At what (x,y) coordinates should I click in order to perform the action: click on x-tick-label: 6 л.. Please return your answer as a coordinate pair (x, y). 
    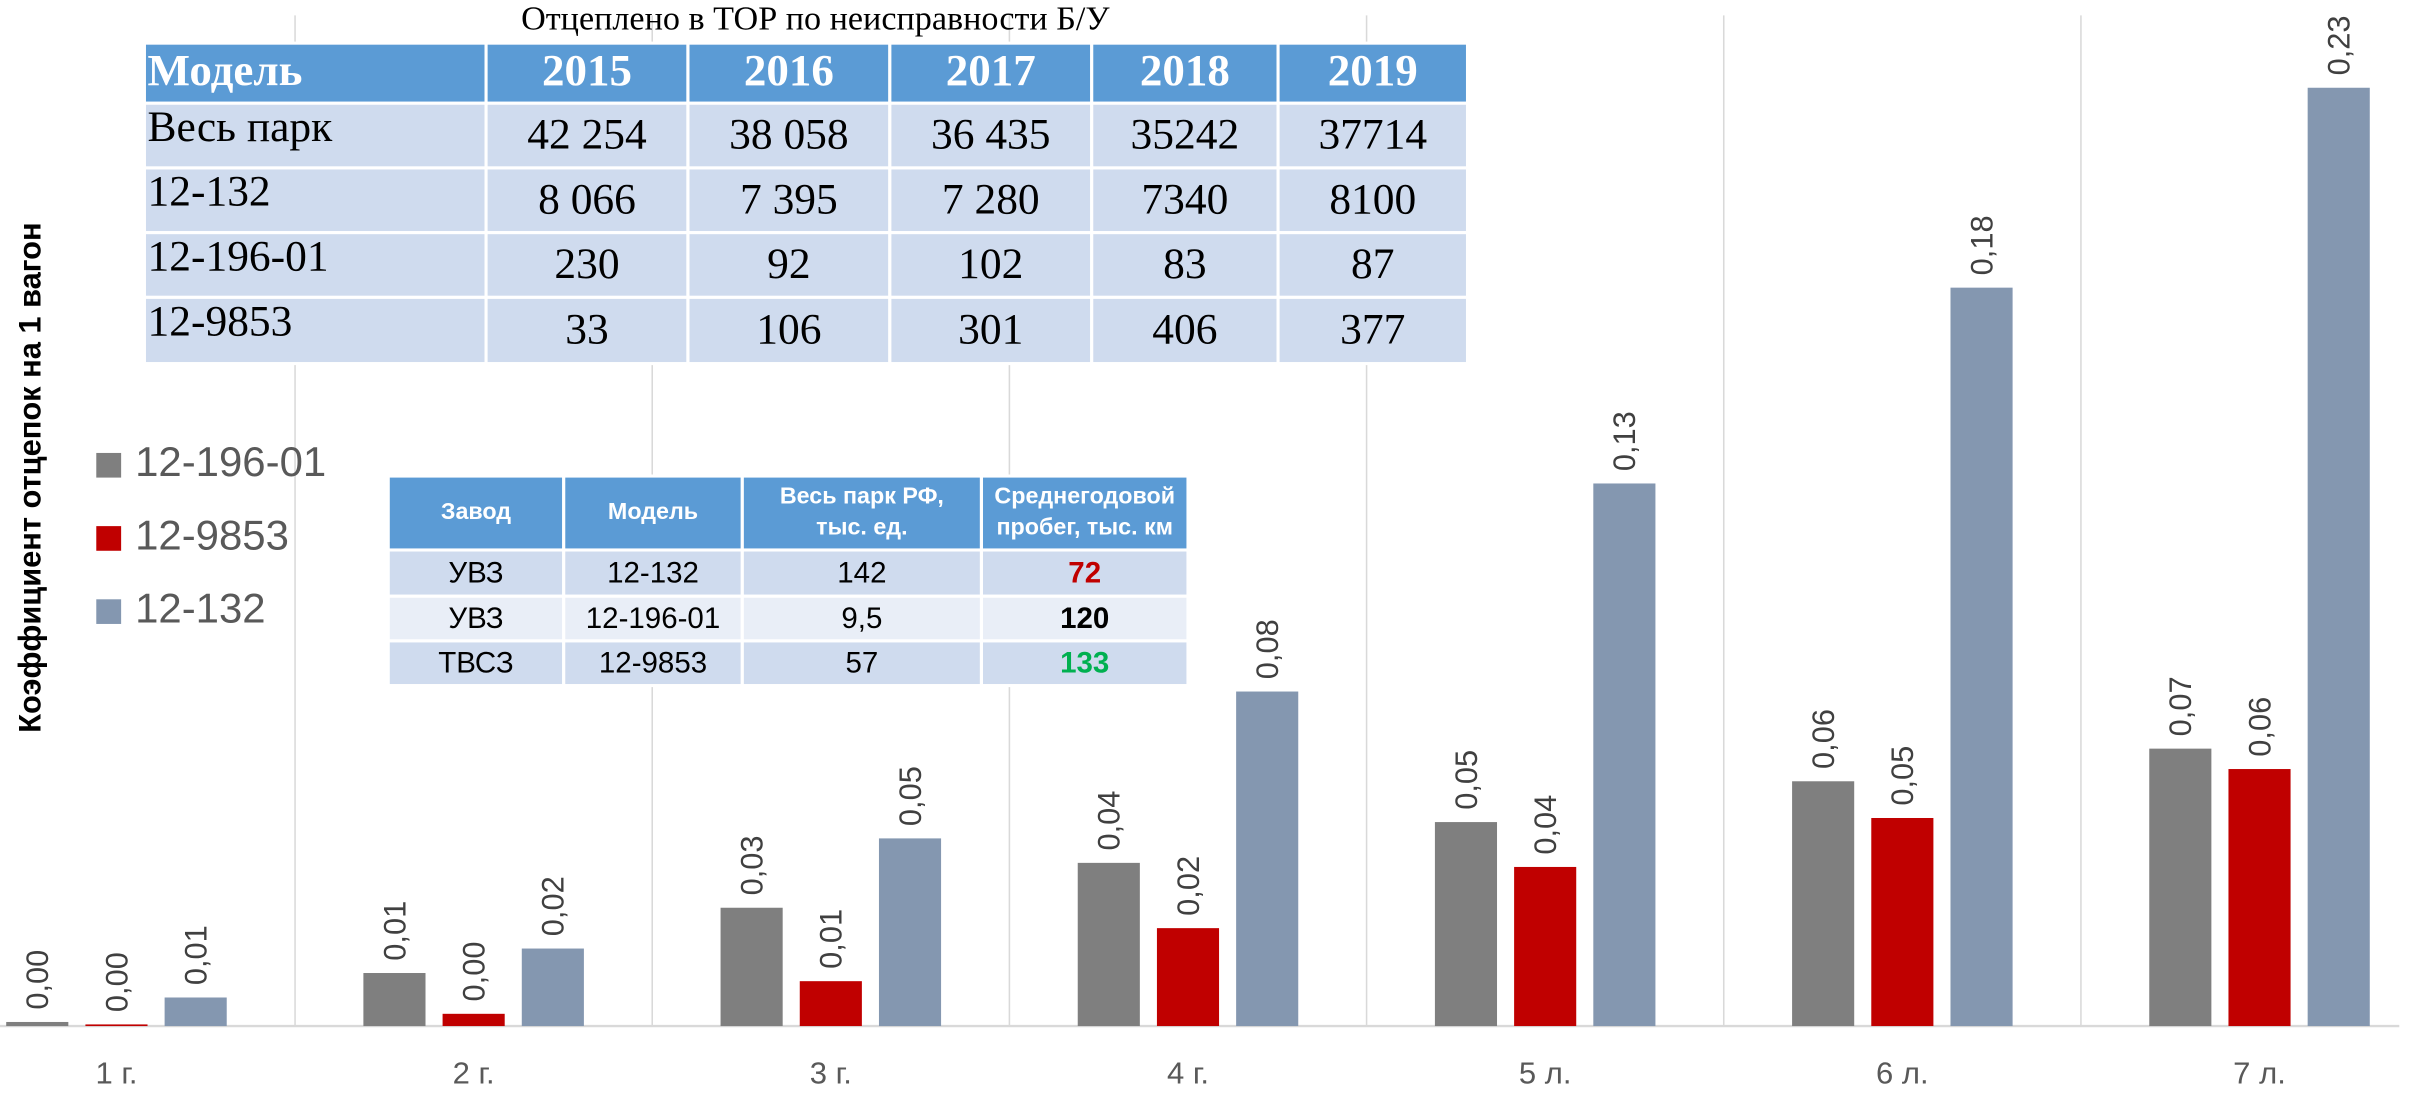
    Looking at the image, I should click on (1902, 1073).